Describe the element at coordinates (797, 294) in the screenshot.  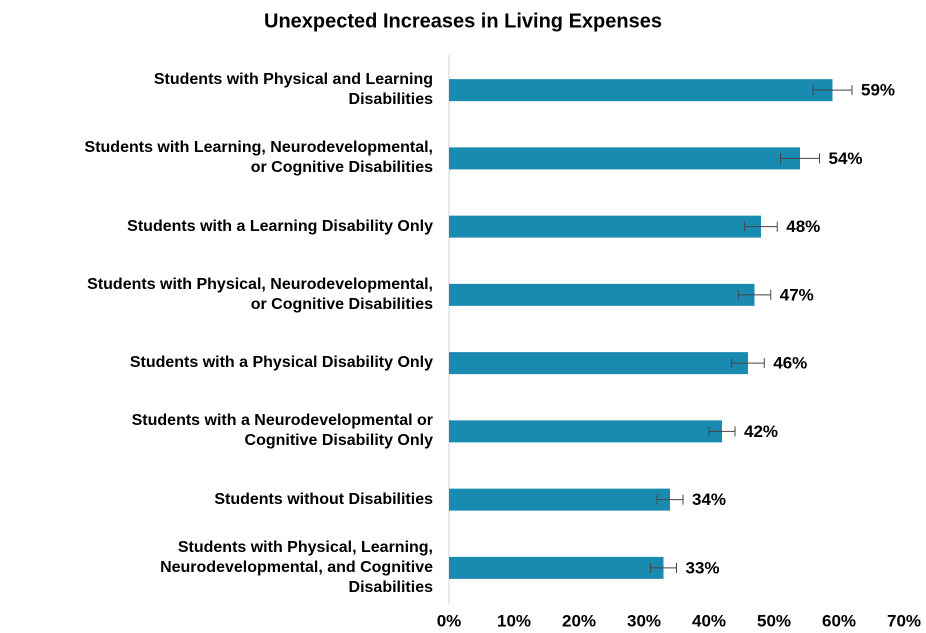
I see `data-label: 47%` at that location.